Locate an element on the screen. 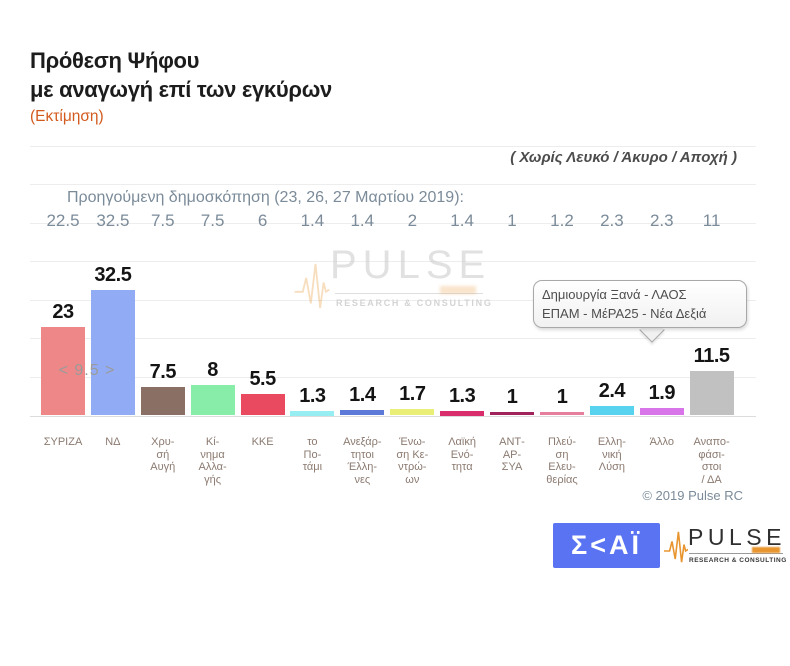 The height and width of the screenshot is (666, 790). category-label: Κί-νημα Αλλα-γής is located at coordinates (212, 461).